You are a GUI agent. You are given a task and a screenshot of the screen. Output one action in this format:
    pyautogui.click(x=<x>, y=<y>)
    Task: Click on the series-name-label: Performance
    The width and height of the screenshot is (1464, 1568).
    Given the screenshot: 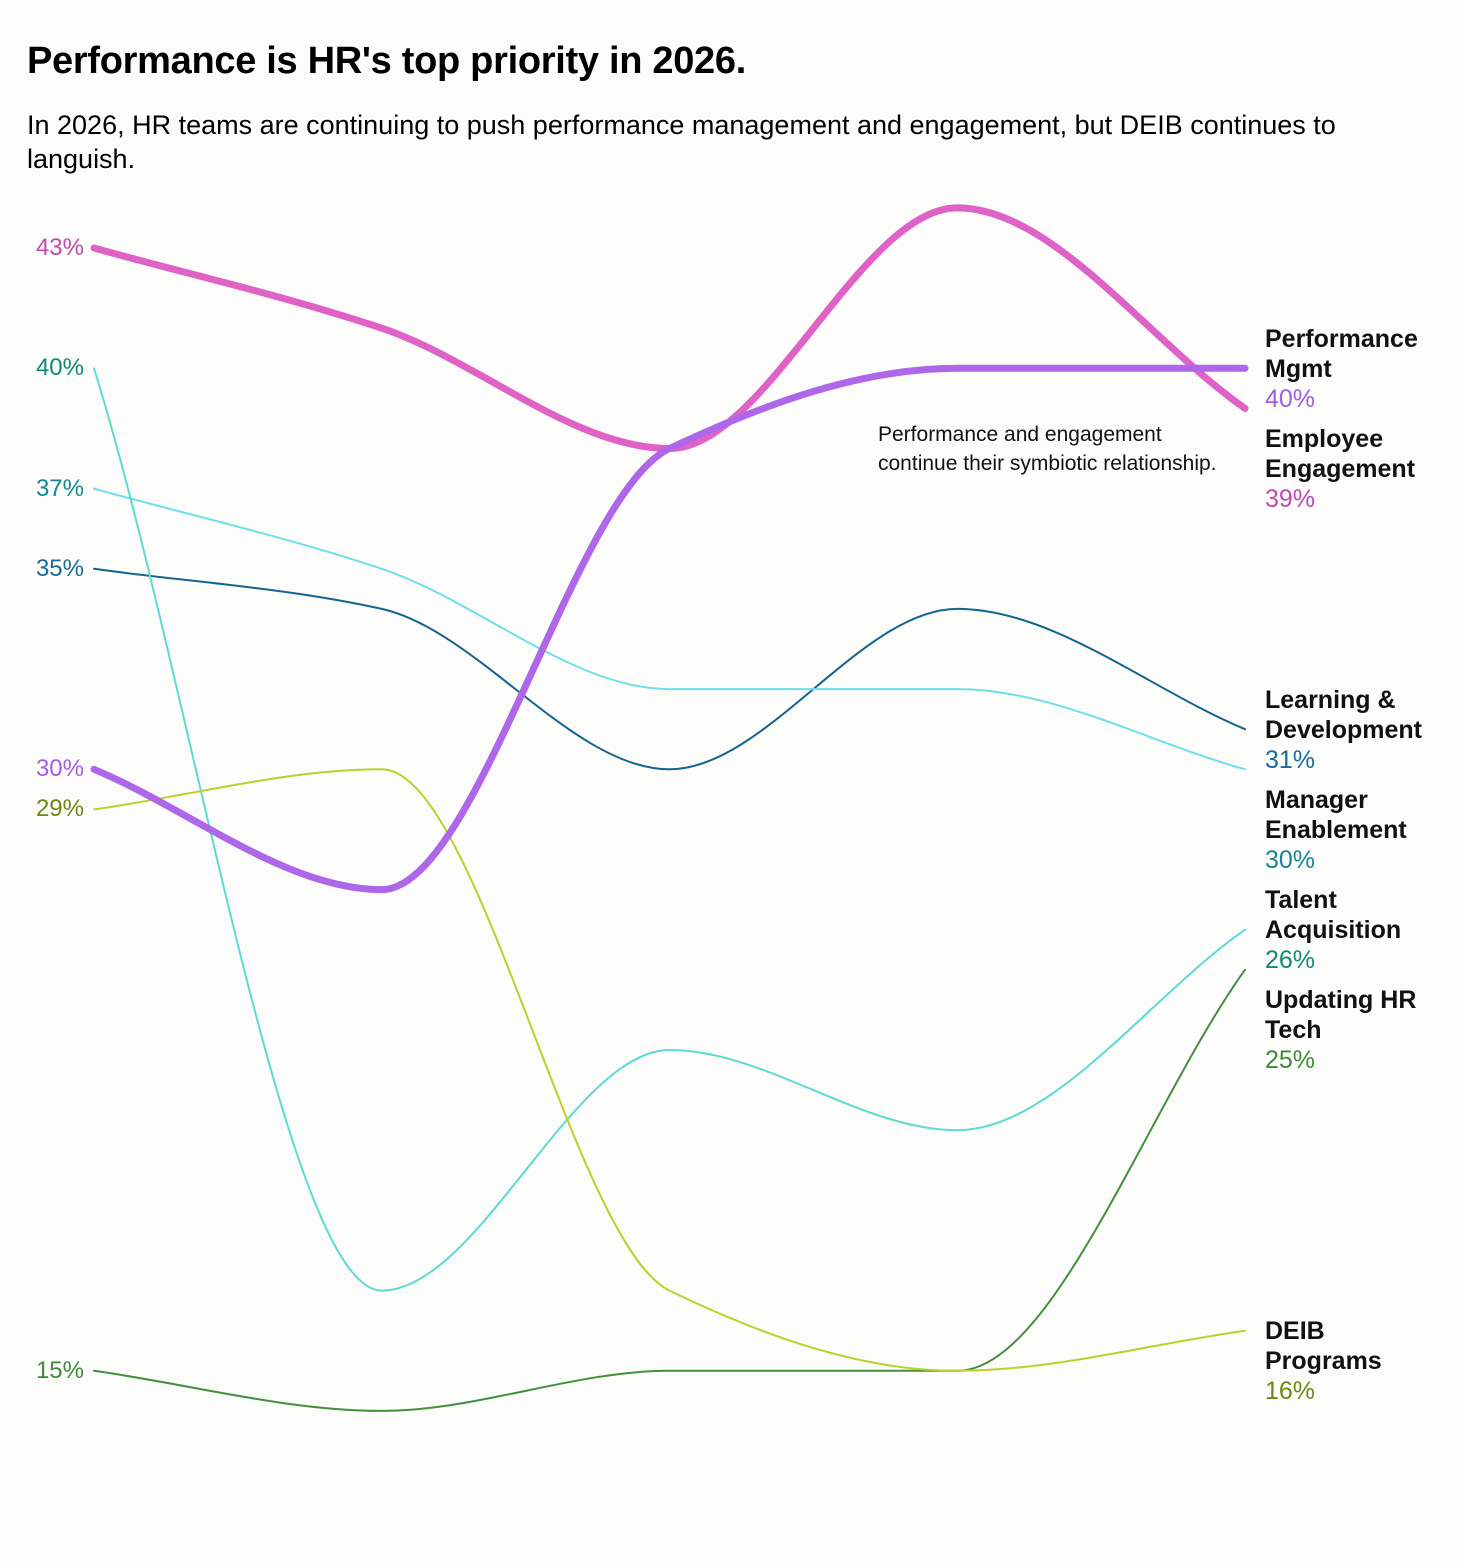 What is the action you would take?
    pyautogui.click(x=1341, y=339)
    